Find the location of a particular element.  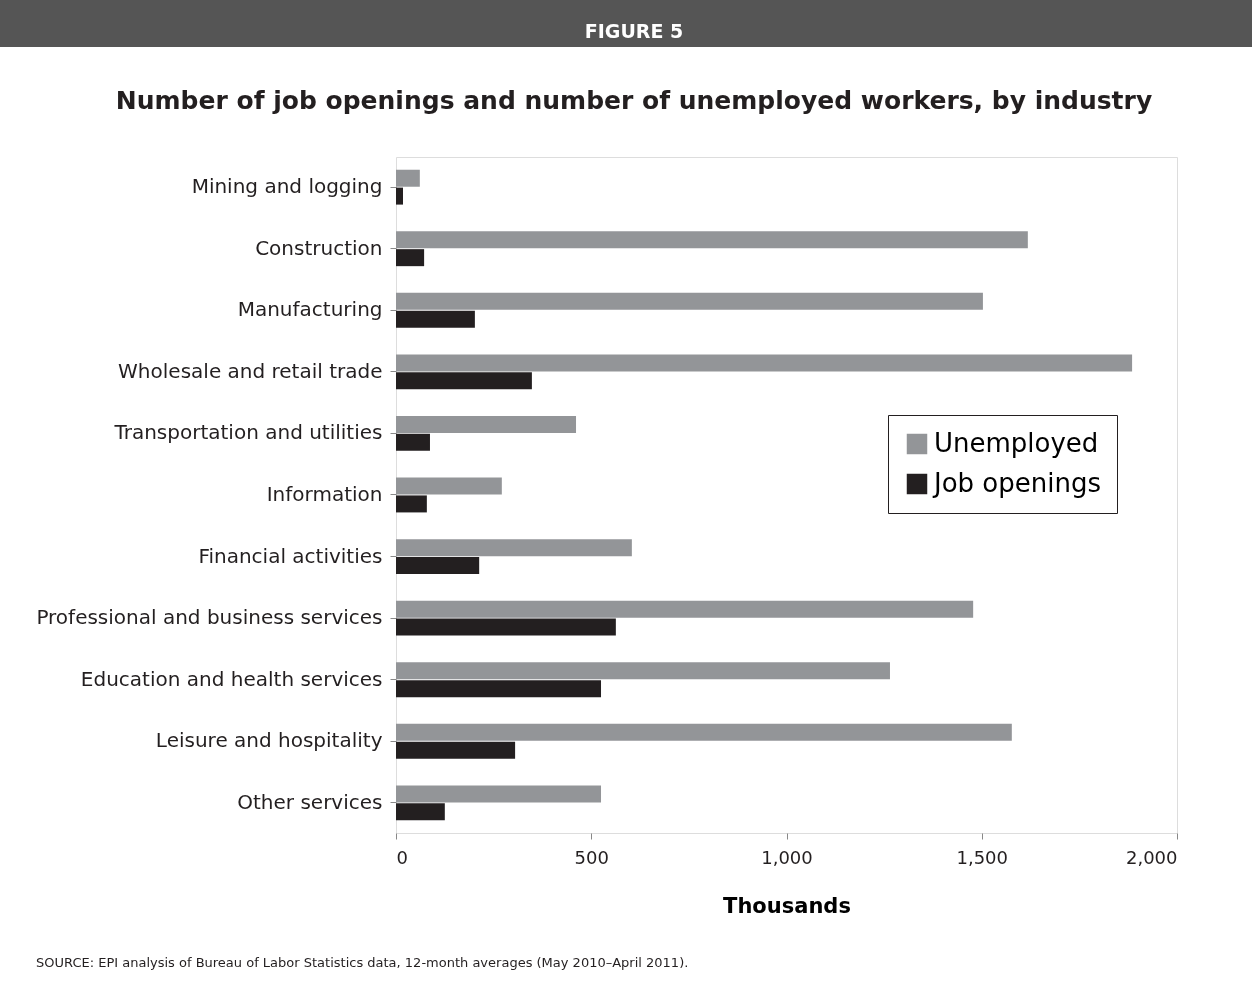

y-tick-label: Financial activities is located at coordinates (290, 555).